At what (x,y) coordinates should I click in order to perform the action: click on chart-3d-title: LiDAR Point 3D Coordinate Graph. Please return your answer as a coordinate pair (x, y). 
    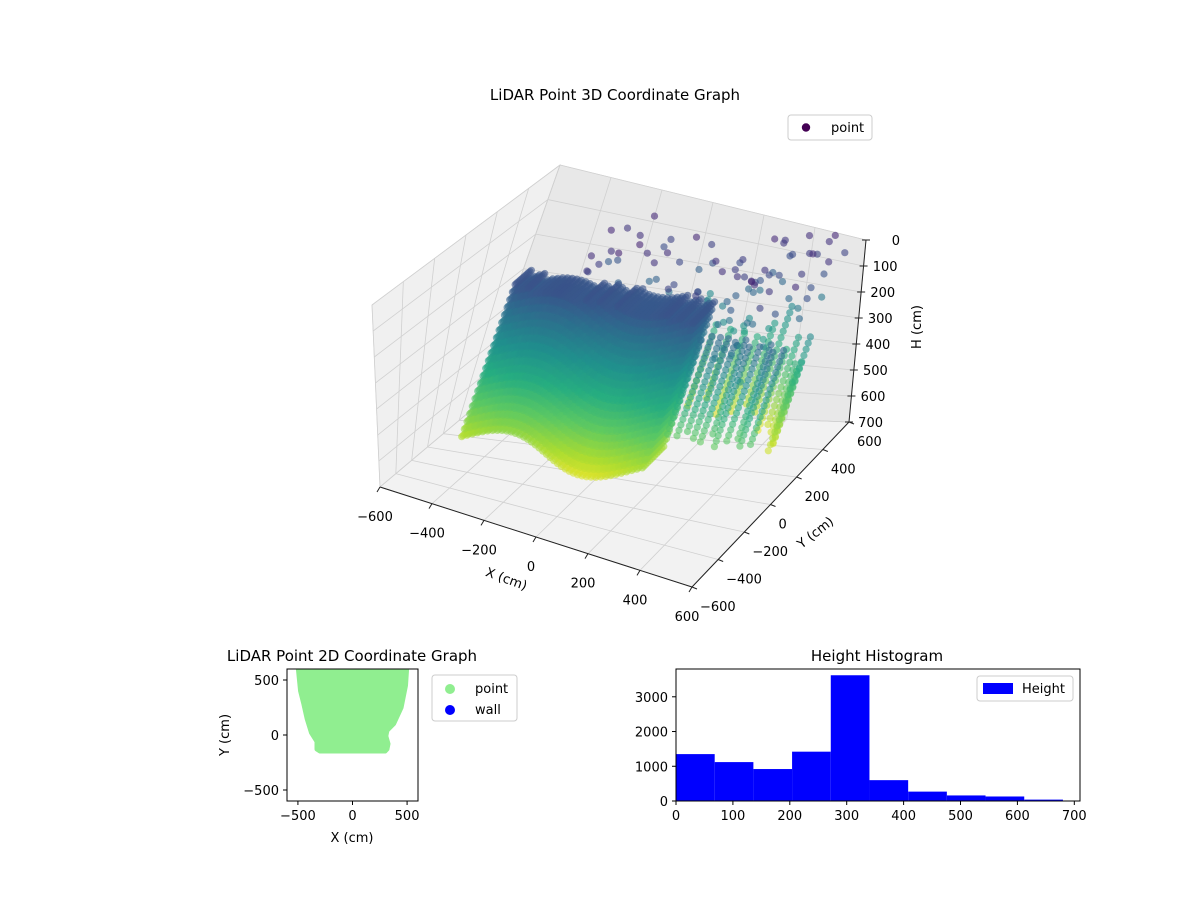
    Looking at the image, I should click on (615, 95).